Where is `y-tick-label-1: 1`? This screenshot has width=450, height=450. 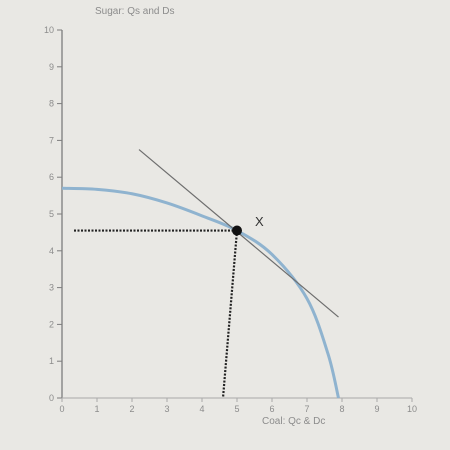
y-tick-label-1: 1 is located at coordinates (51, 361).